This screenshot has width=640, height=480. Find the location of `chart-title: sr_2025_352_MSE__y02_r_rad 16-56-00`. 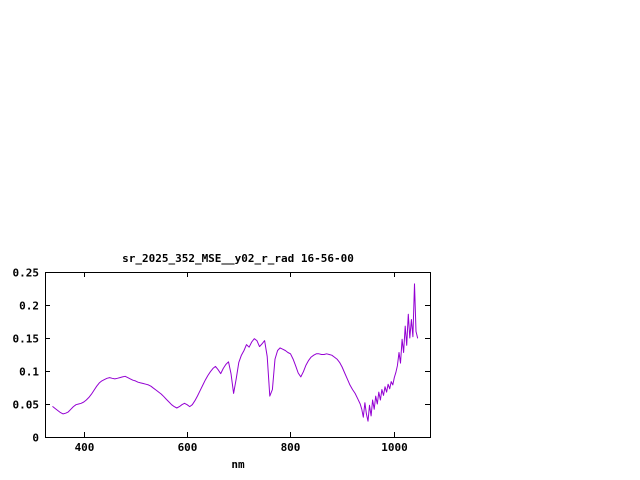

chart-title: sr_2025_352_MSE__y02_r_rad 16-56-00 is located at coordinates (238, 258).